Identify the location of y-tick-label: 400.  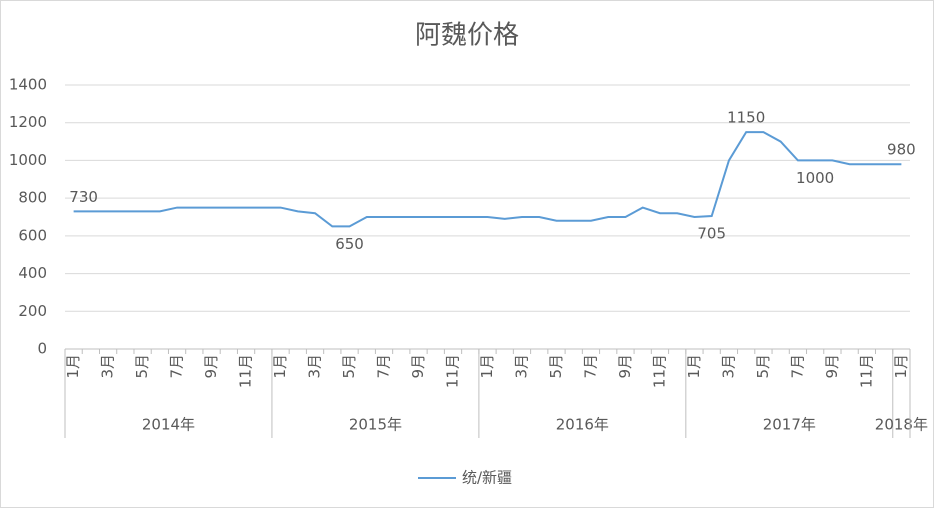
(32, 273).